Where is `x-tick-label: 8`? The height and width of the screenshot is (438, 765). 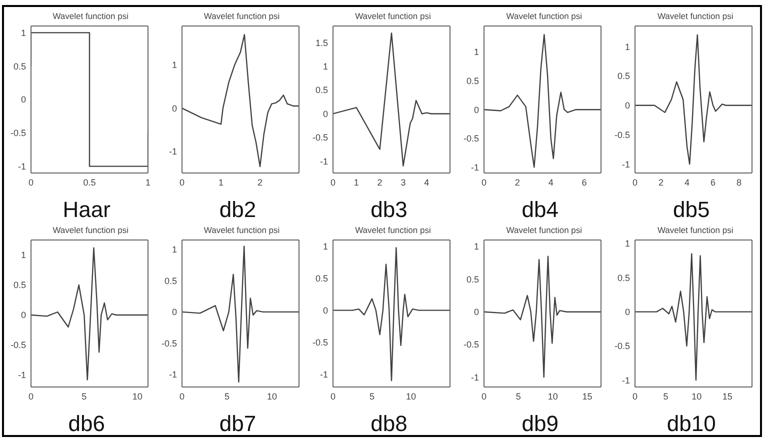
x-tick-label: 8 is located at coordinates (739, 182).